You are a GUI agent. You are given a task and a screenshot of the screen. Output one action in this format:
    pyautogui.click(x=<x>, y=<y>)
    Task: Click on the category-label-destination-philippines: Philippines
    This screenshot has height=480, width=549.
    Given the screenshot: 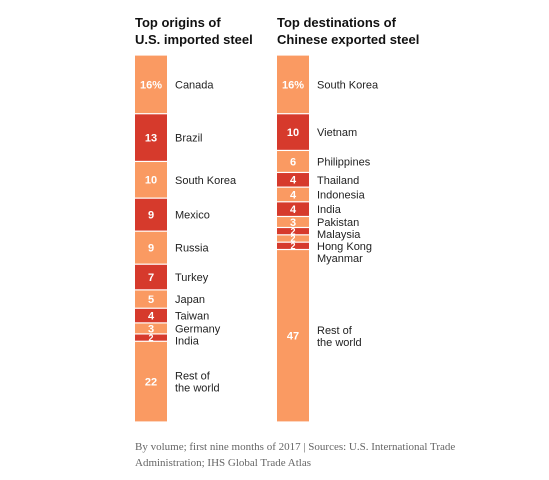 What is the action you would take?
    pyautogui.click(x=344, y=162)
    